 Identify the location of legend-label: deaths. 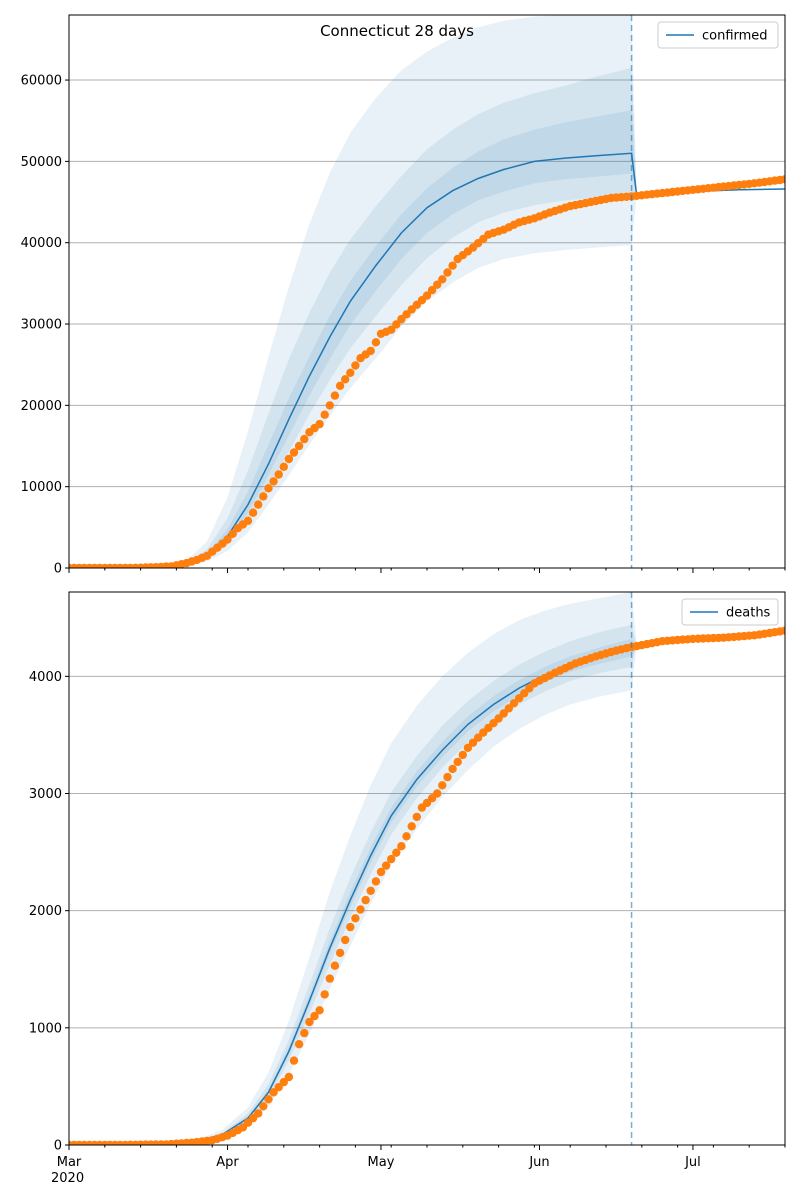
(748, 613).